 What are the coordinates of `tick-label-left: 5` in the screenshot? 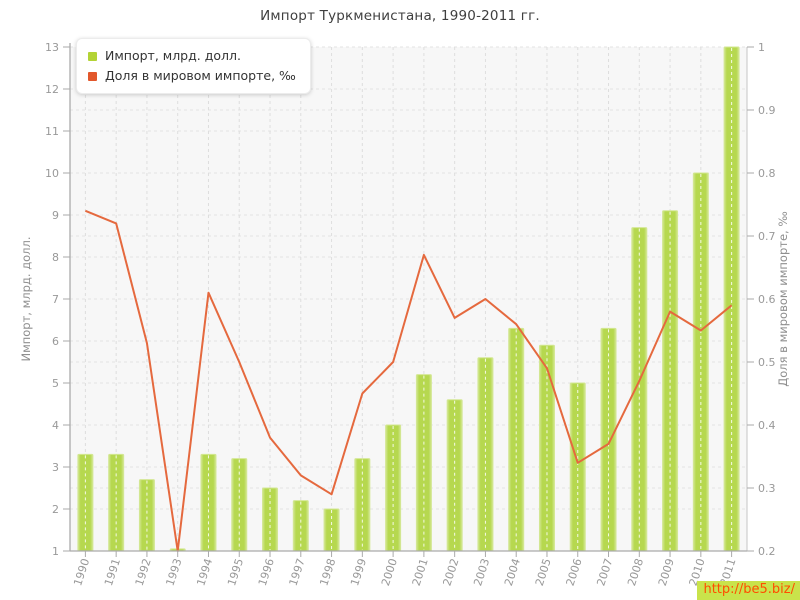 It's located at (55, 383).